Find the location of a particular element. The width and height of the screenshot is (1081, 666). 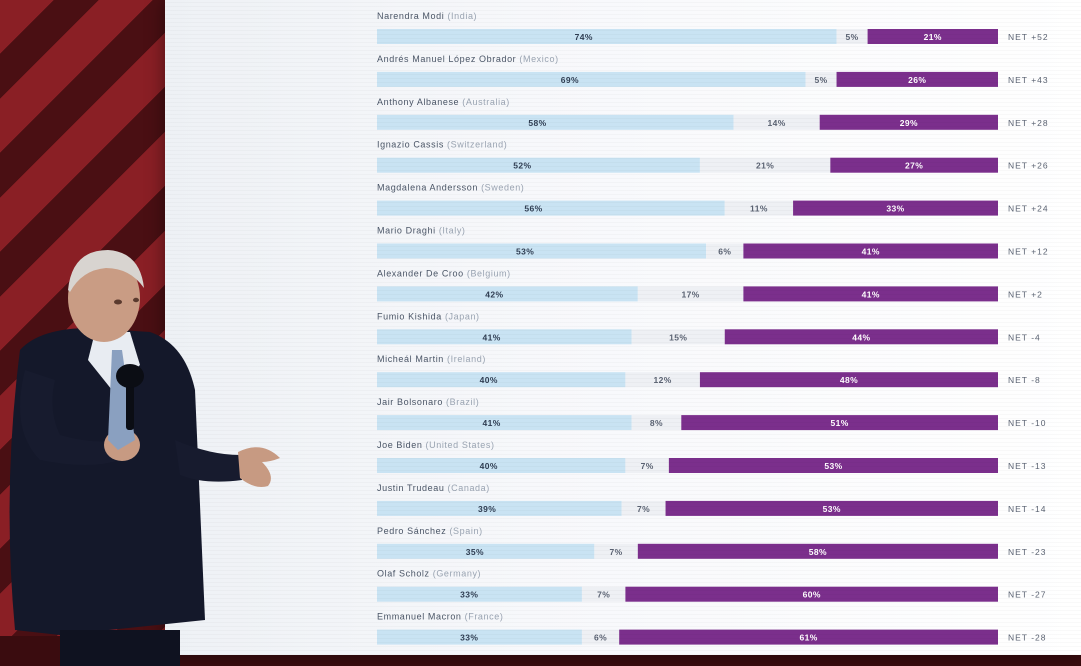

leader-name: Joe Biden is located at coordinates (401, 445).